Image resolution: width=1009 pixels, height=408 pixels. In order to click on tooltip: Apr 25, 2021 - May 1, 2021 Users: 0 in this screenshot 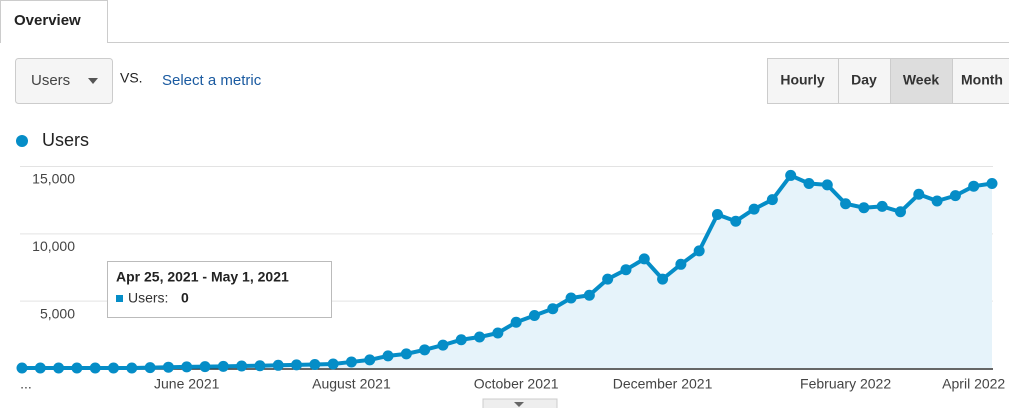, I will do `click(219, 289)`.